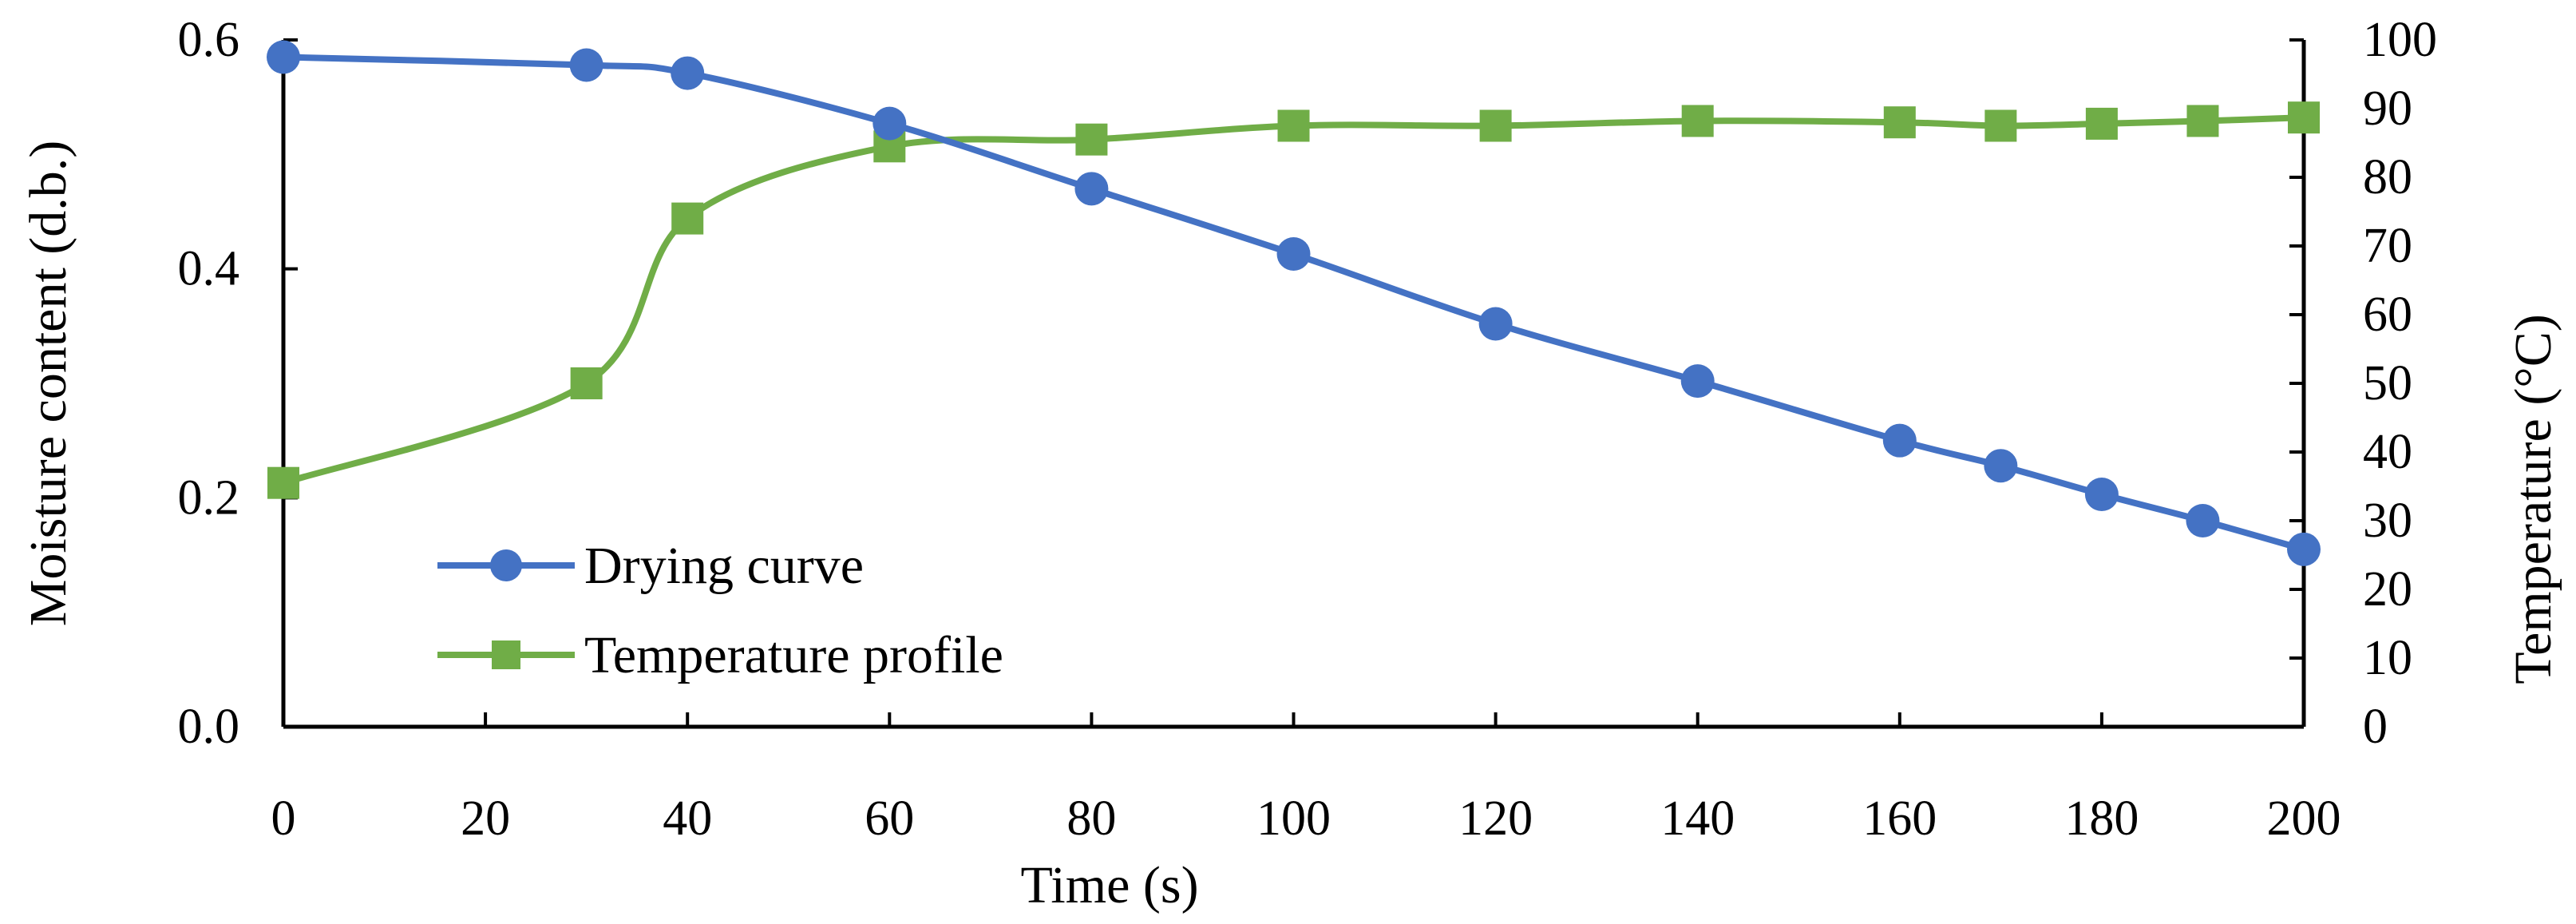 The image size is (2576, 924). Describe the element at coordinates (2387, 108) in the screenshot. I see `y-right-tick-label: 90` at that location.